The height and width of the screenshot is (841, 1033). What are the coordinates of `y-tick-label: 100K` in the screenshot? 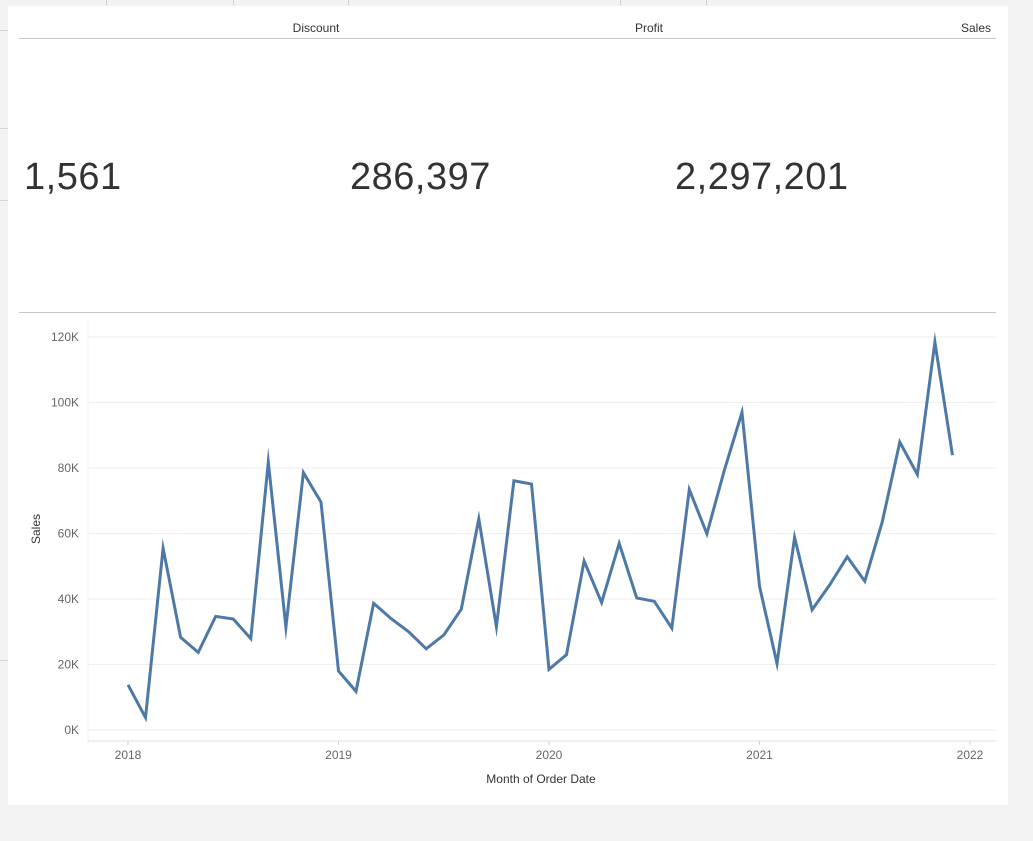 It's located at (65, 403).